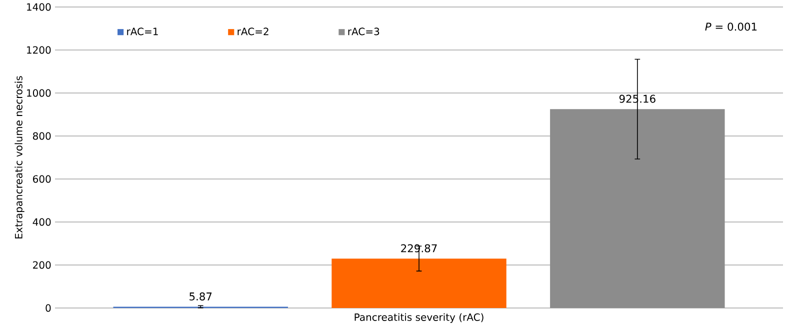 The width and height of the screenshot is (793, 330). Describe the element at coordinates (39, 7) in the screenshot. I see `y-tick-label: 1400` at that location.